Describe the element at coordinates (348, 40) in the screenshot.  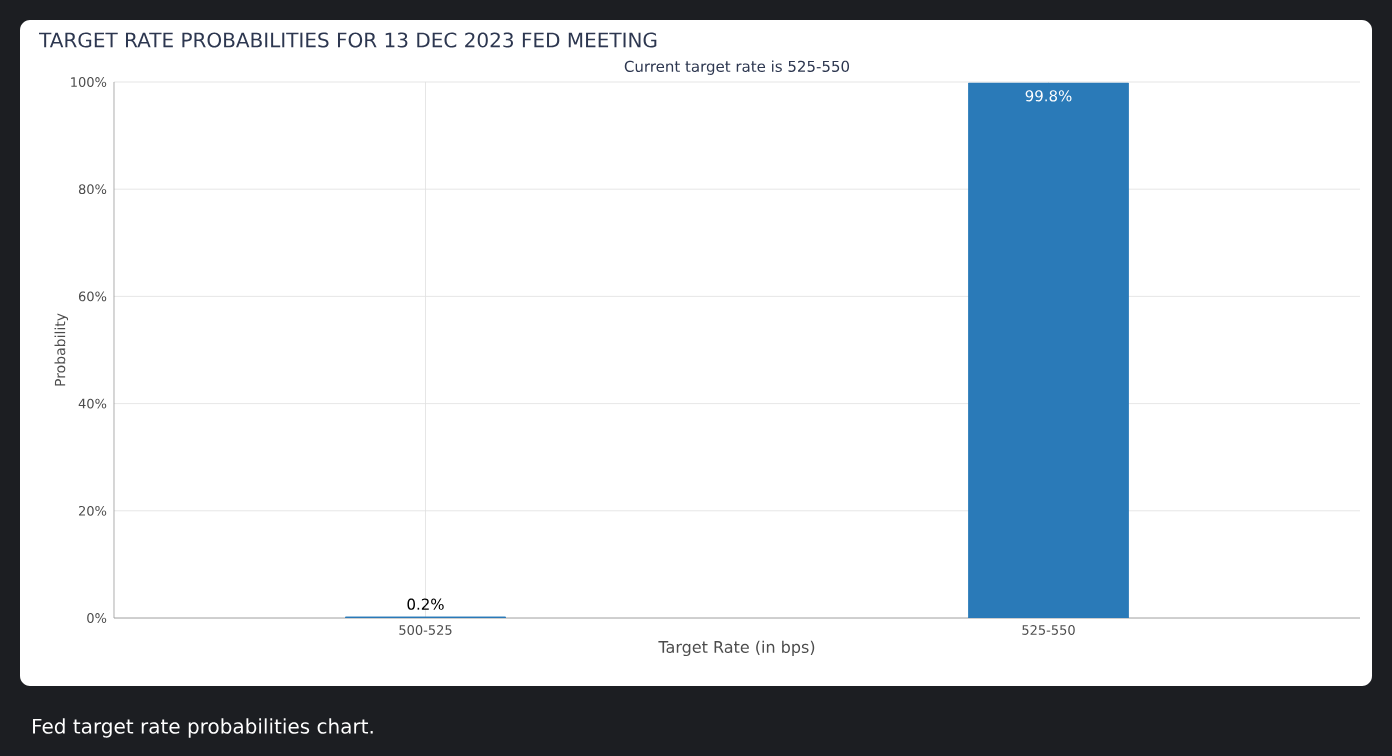
I see `chart-title: TARGET RATE PROBABILITIES FOR 13 DEC 2023 FED MEETING` at that location.